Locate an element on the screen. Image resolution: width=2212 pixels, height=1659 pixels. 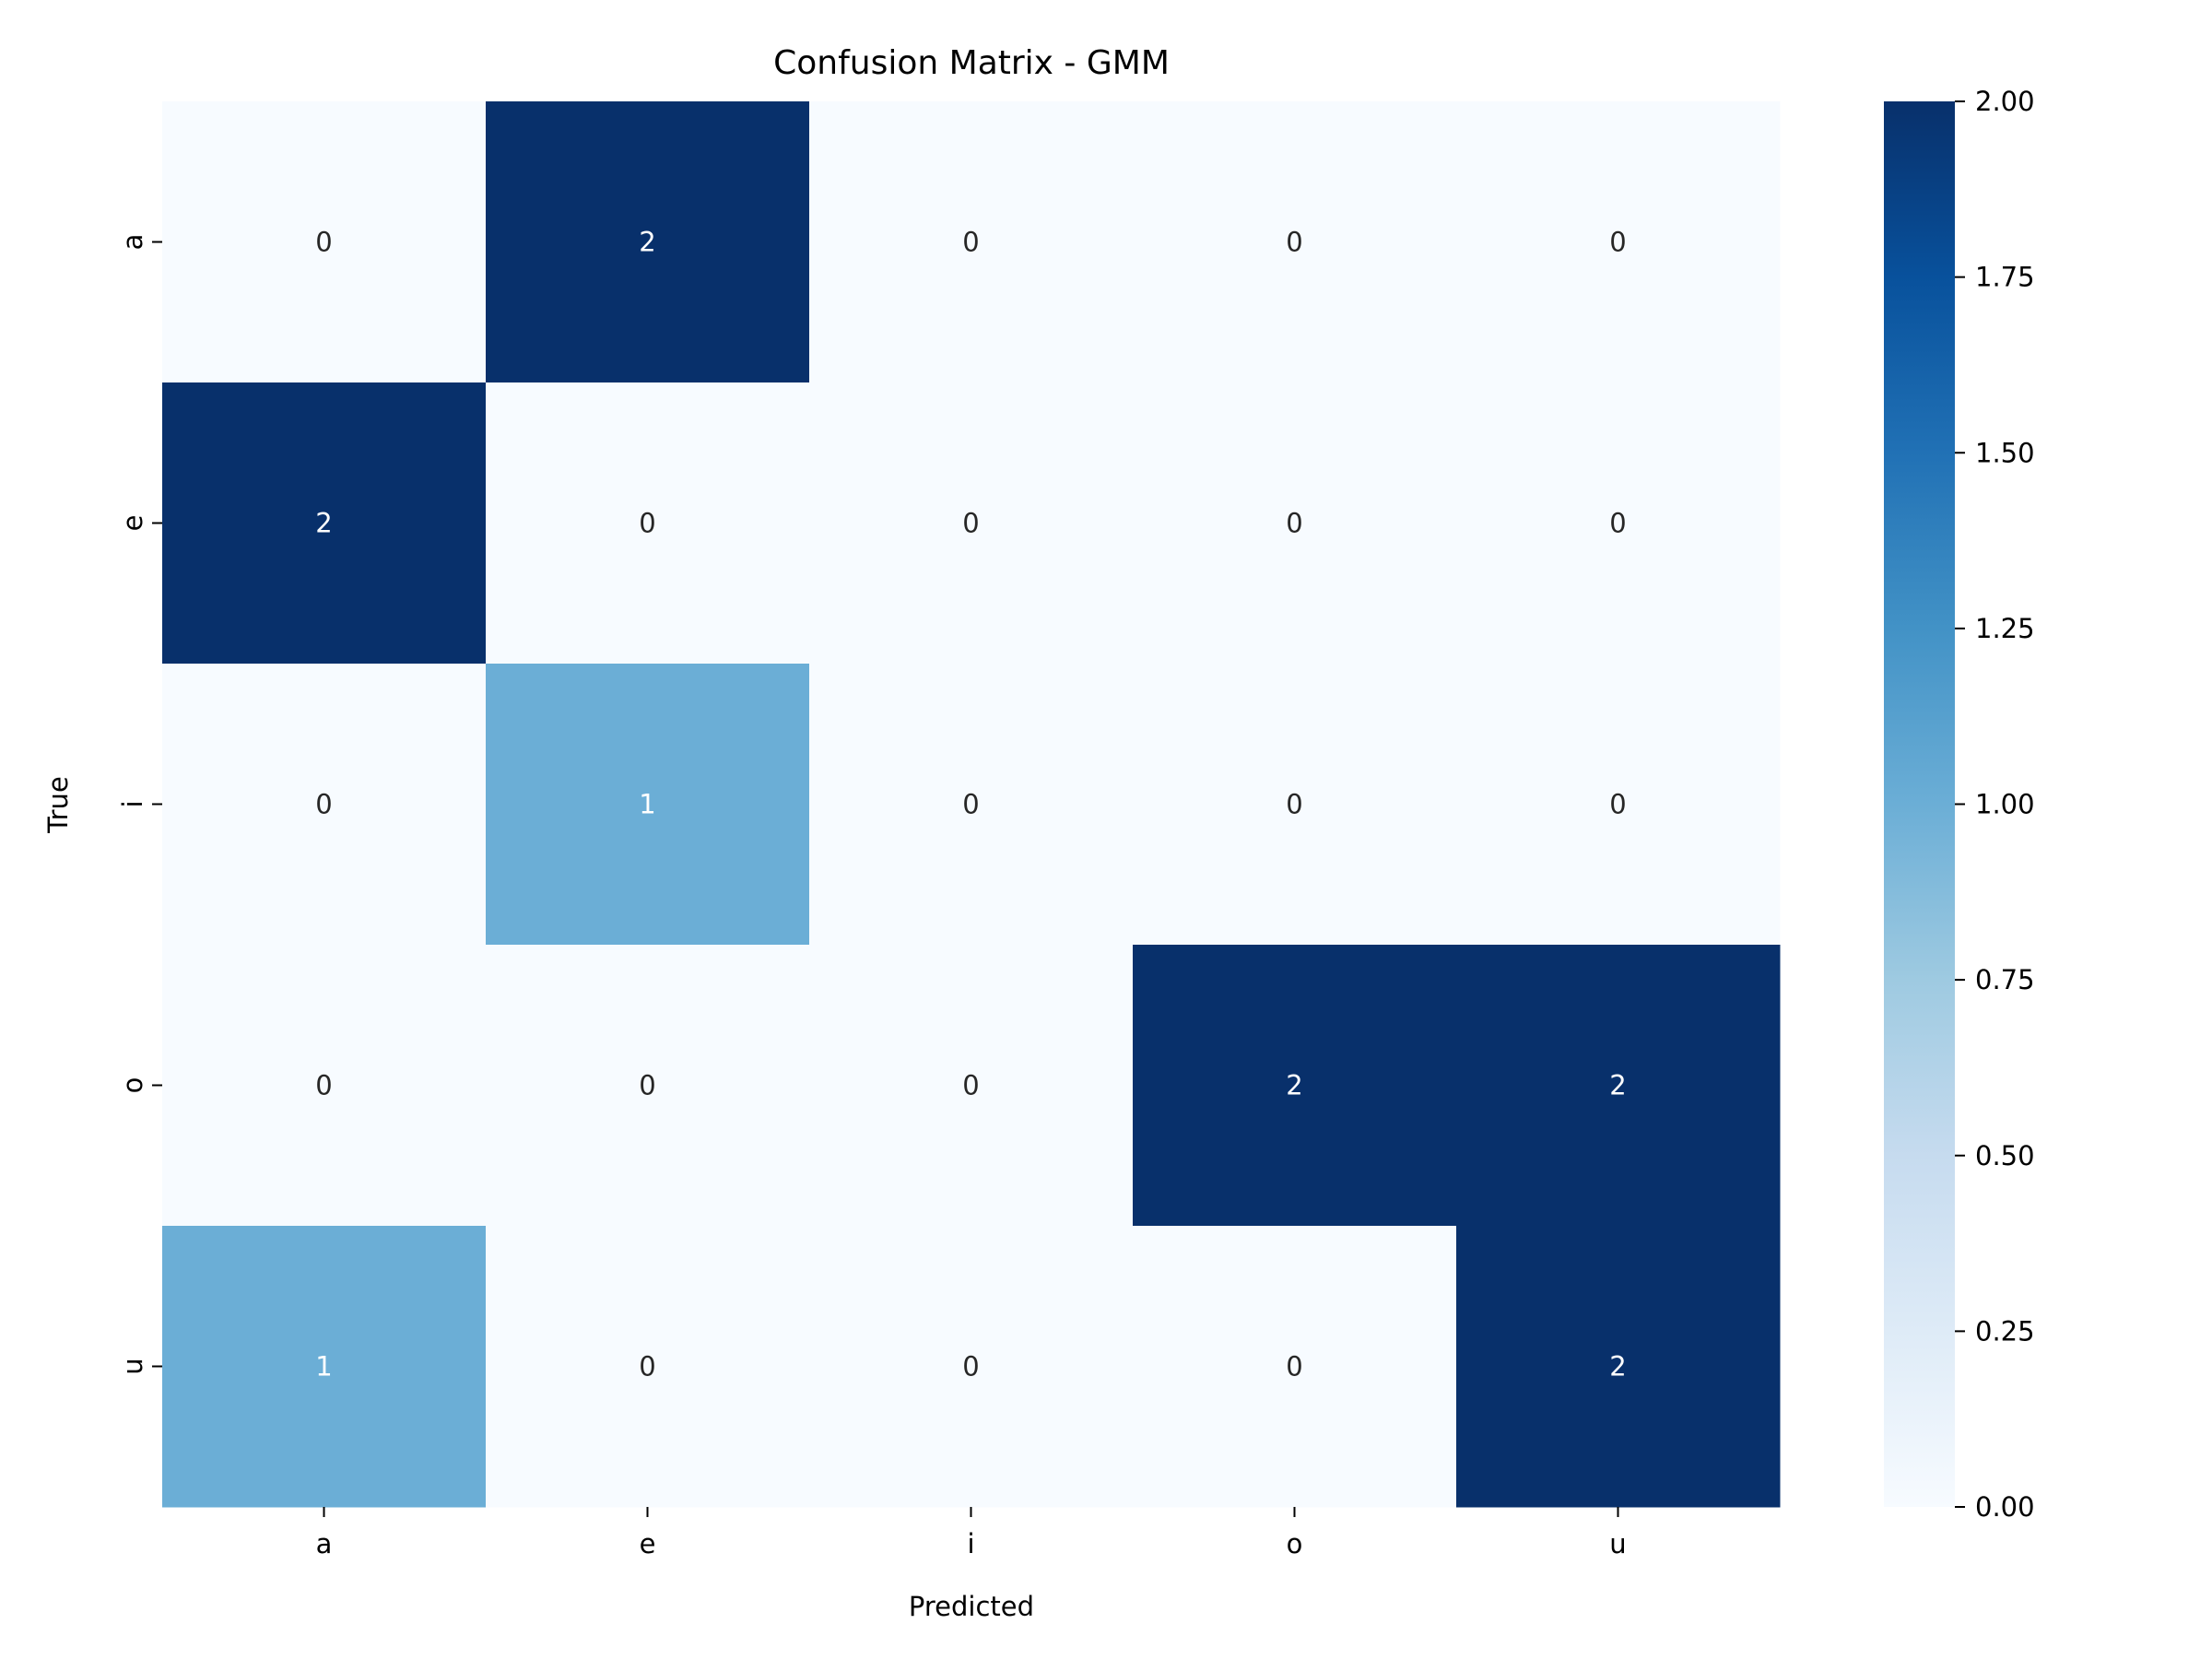
x-tick-label: e is located at coordinates (648, 1543).